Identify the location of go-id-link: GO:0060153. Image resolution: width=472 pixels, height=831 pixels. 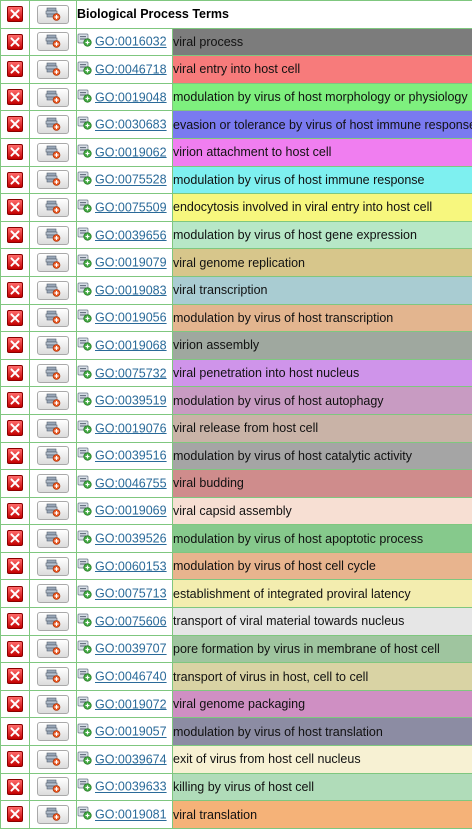
(131, 566).